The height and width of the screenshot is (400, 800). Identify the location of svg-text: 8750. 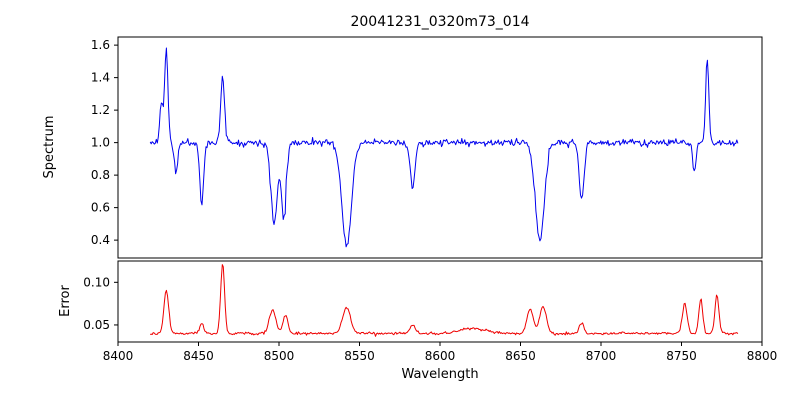
(681, 356).